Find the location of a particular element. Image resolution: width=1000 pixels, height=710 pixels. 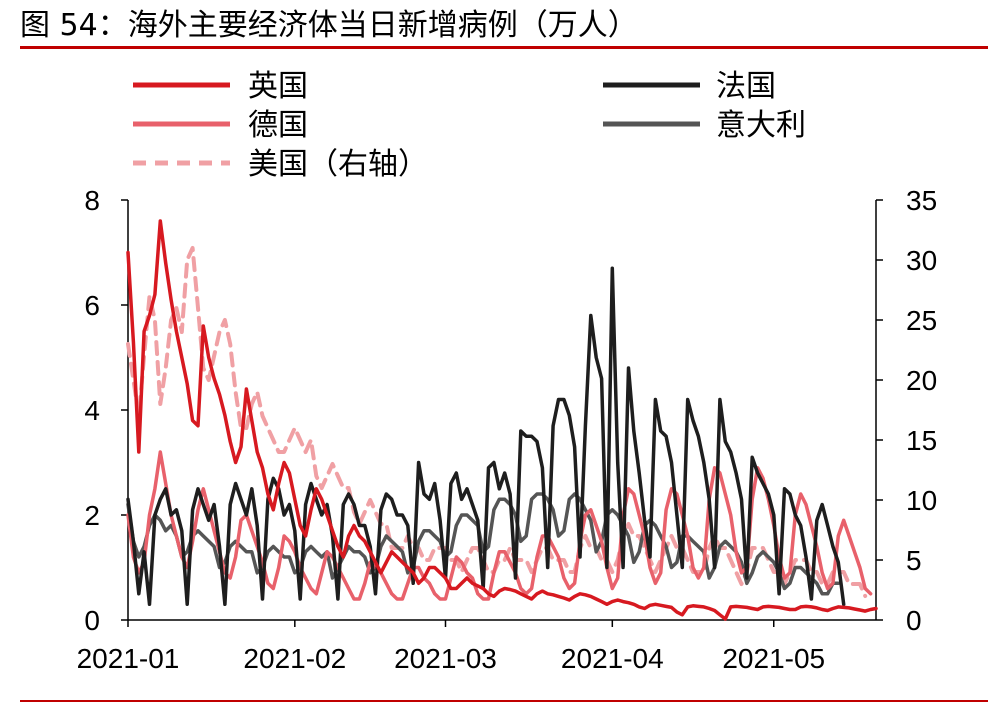

right-tick-label: 10 is located at coordinates (921, 500).